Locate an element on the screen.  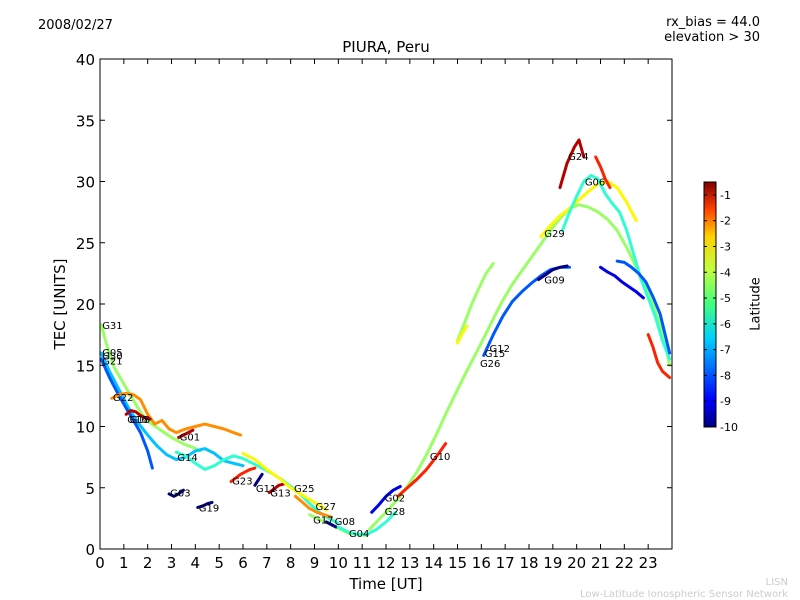
satellite-label-g16: G16 is located at coordinates (137, 420).